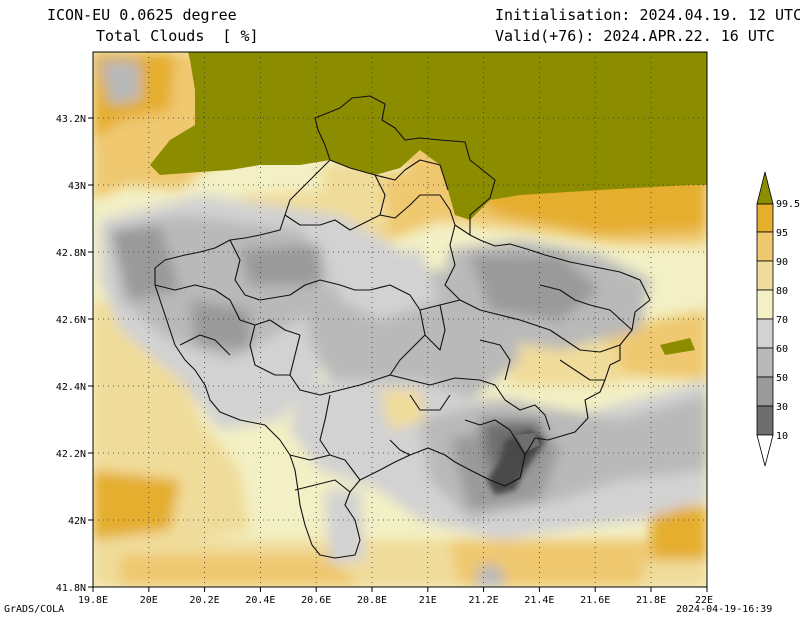  What do you see at coordinates (34, 609) in the screenshot?
I see `software-credit: GrADS/COLA` at bounding box center [34, 609].